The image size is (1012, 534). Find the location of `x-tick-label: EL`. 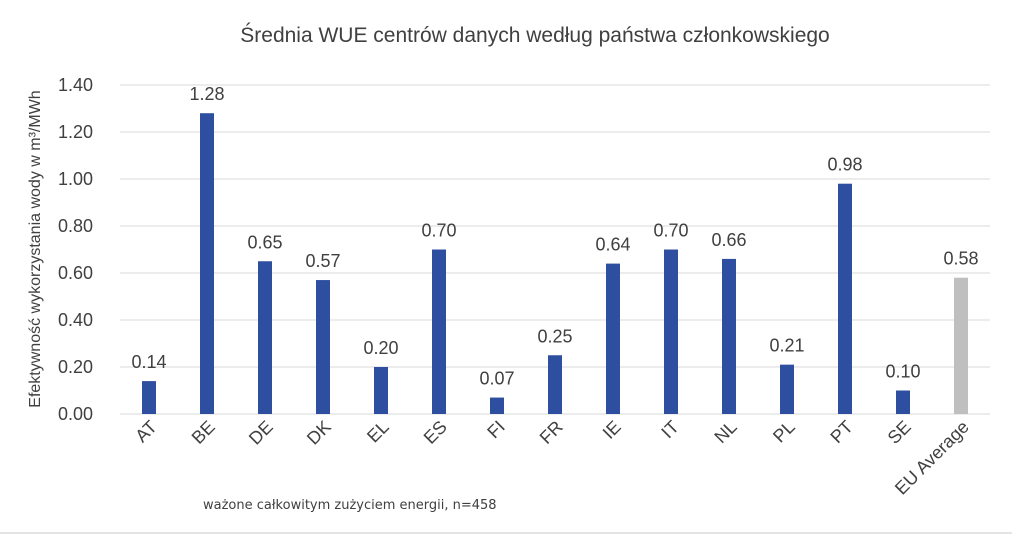

x-tick-label: EL is located at coordinates (378, 432).